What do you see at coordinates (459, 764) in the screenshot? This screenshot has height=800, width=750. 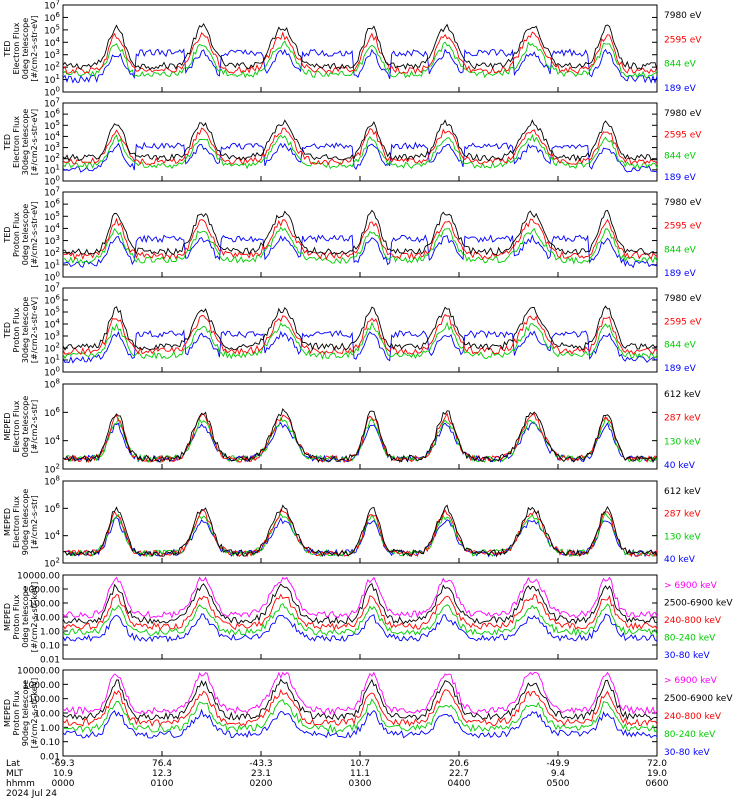 I see `x-tick-label-lat: 20.6` at bounding box center [459, 764].